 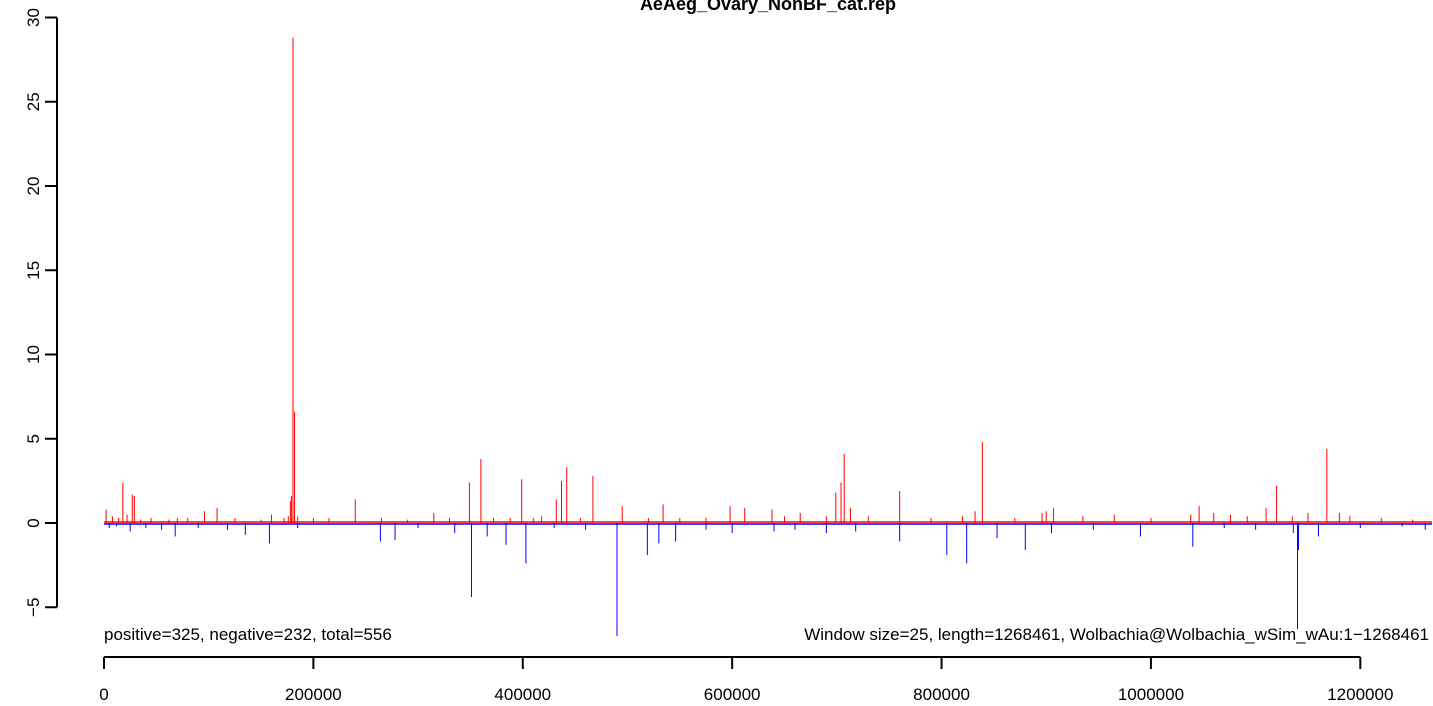 I want to click on x-tick-label-2: 400000, so click(x=522, y=694).